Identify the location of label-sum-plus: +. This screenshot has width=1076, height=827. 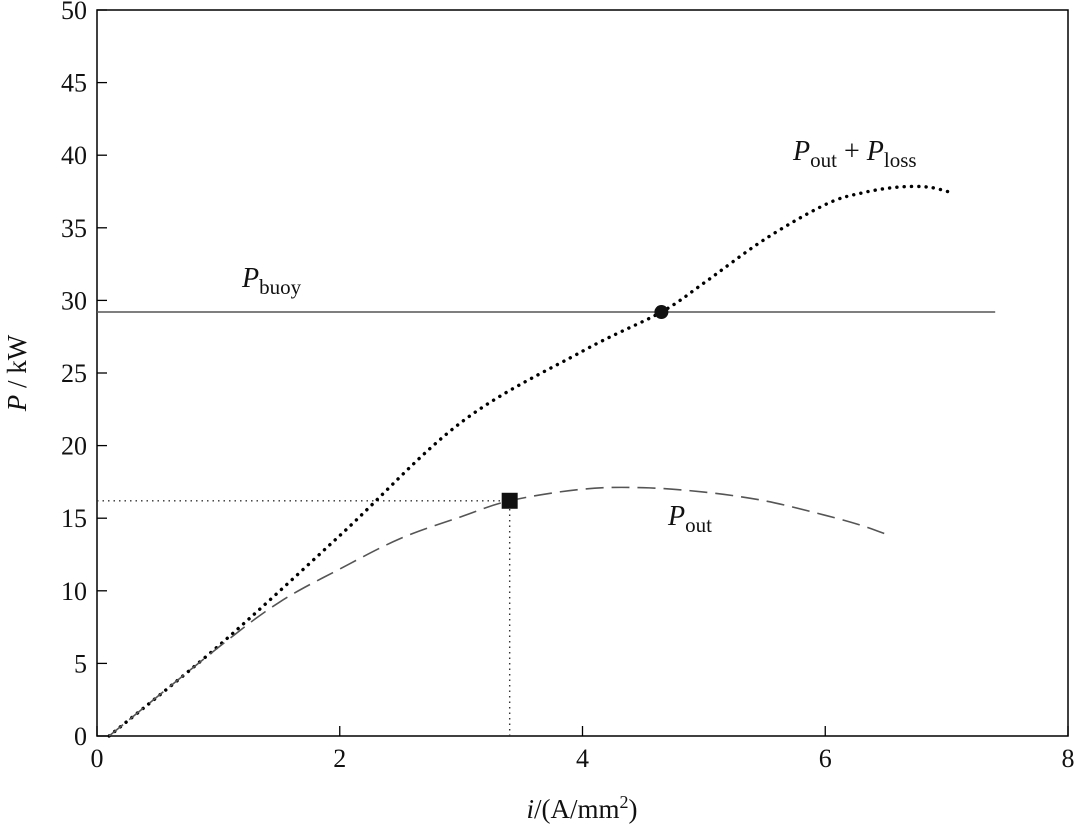
(852, 151).